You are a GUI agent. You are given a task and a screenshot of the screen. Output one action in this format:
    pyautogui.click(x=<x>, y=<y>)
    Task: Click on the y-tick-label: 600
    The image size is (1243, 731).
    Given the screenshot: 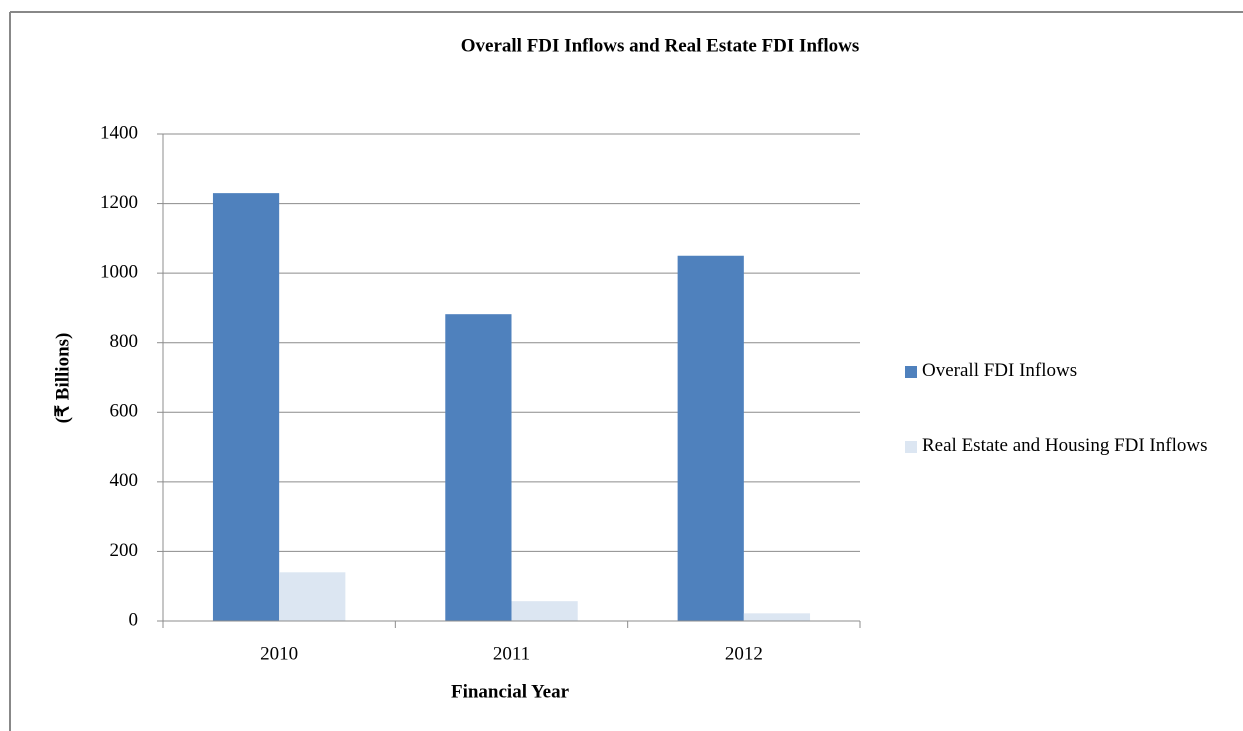 What is the action you would take?
    pyautogui.click(x=124, y=411)
    